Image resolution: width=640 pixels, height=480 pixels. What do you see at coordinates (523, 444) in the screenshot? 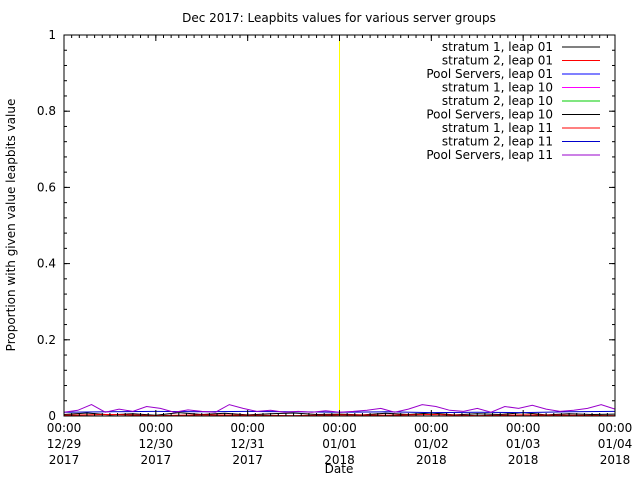
I see `x-tick-label: 01/03` at bounding box center [523, 444].